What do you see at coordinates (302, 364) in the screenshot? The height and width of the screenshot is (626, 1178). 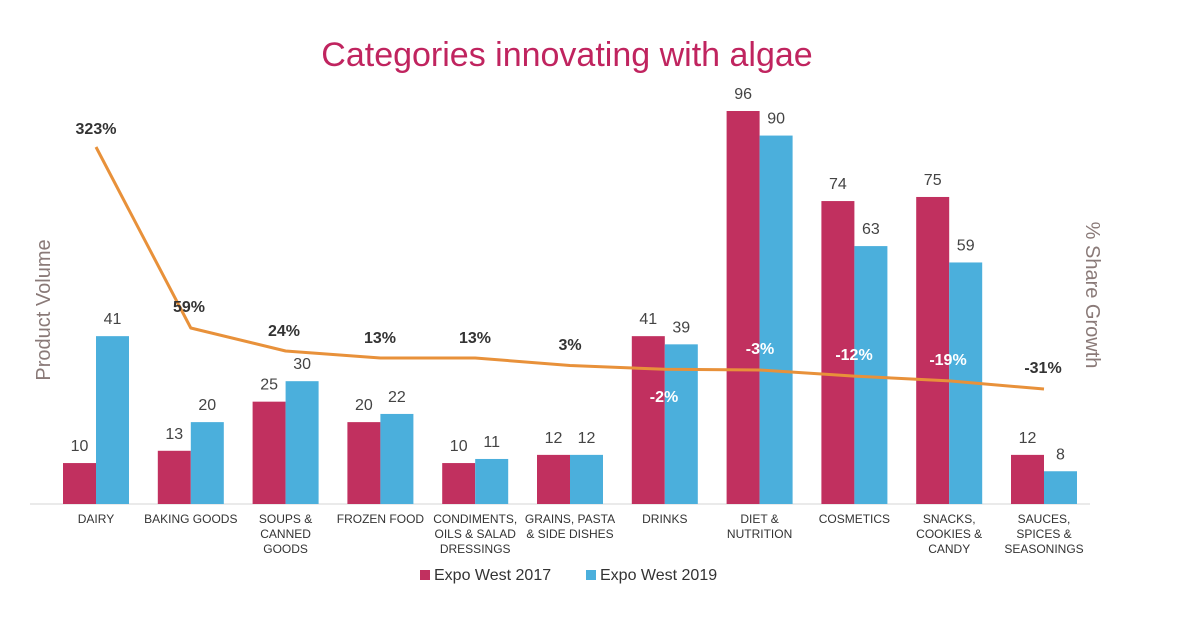 I see `bar-value-label: 30` at bounding box center [302, 364].